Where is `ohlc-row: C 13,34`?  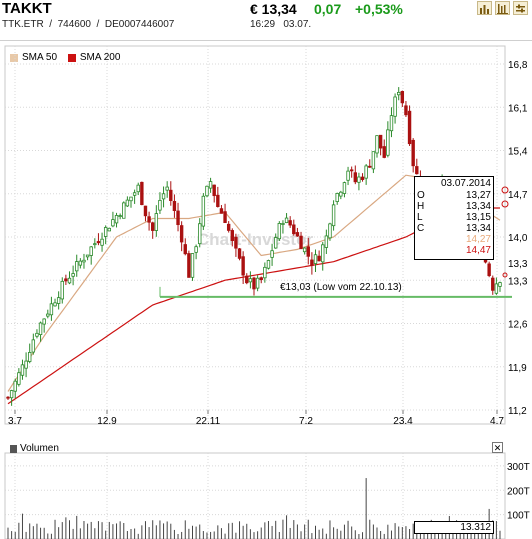 ohlc-row: C 13,34 is located at coordinates (454, 228).